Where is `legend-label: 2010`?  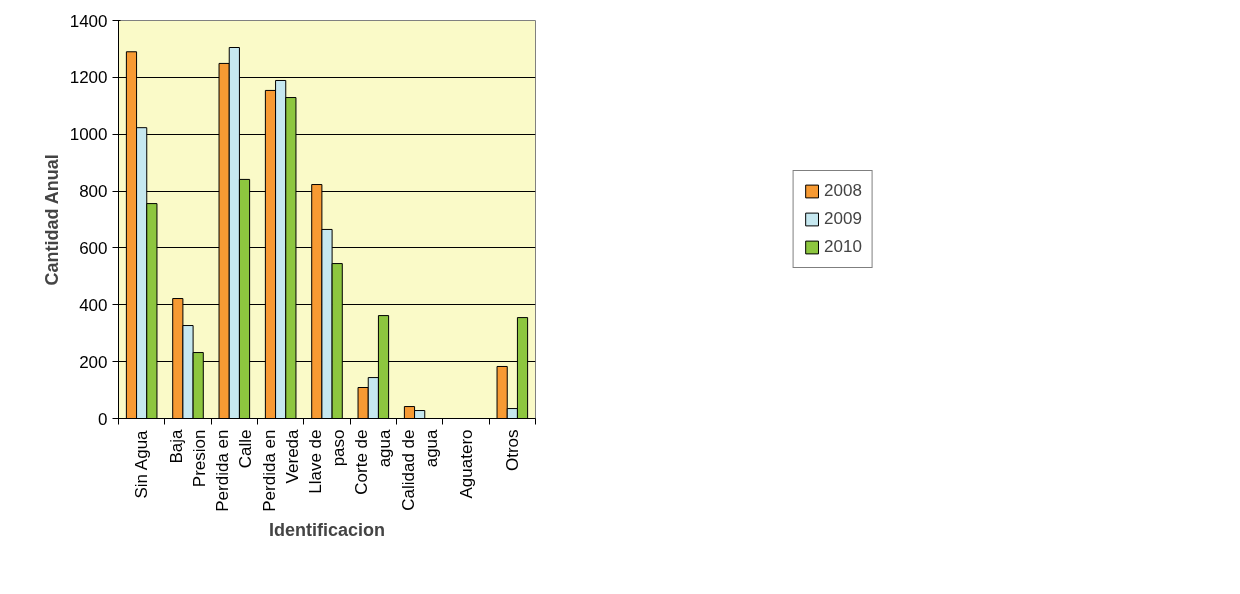 legend-label: 2010 is located at coordinates (843, 247).